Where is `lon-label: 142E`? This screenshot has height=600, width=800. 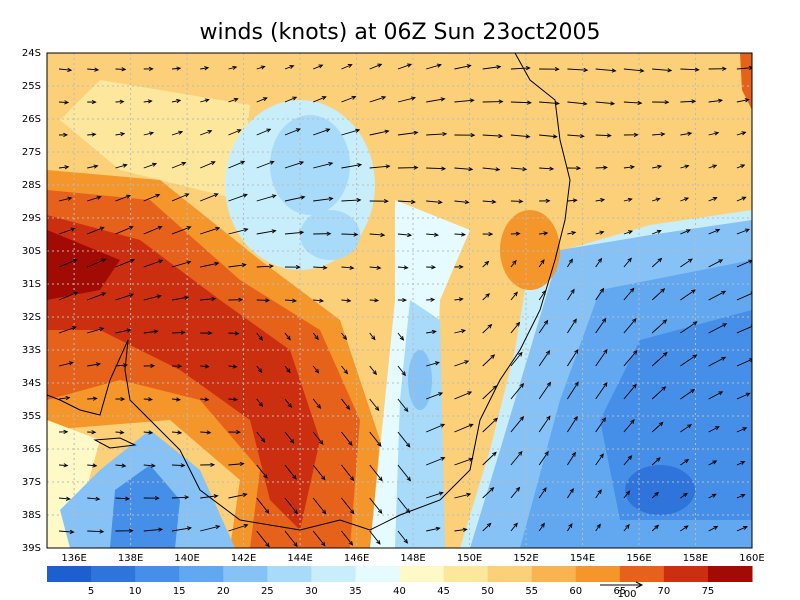
lon-label: 142E is located at coordinates (243, 558).